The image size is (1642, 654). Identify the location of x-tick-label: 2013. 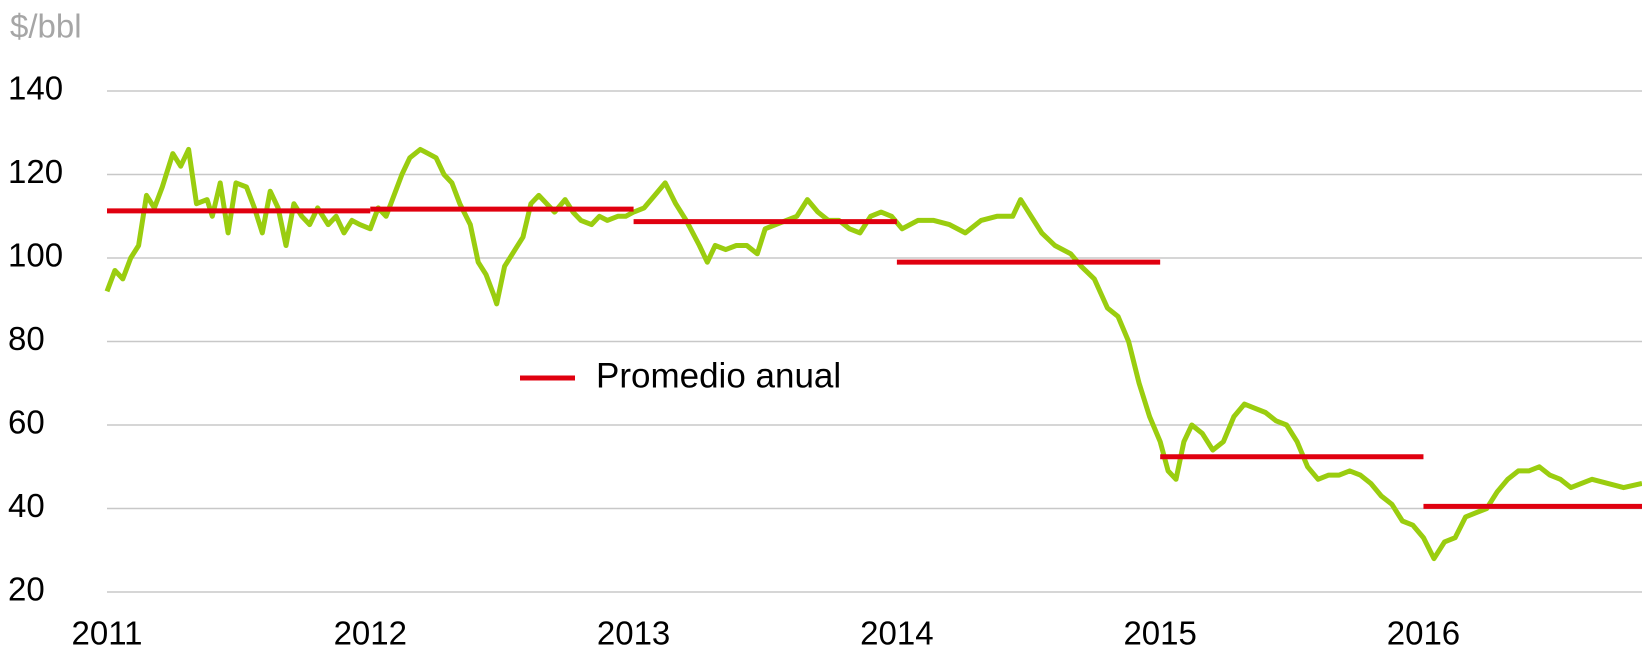
(633, 633).